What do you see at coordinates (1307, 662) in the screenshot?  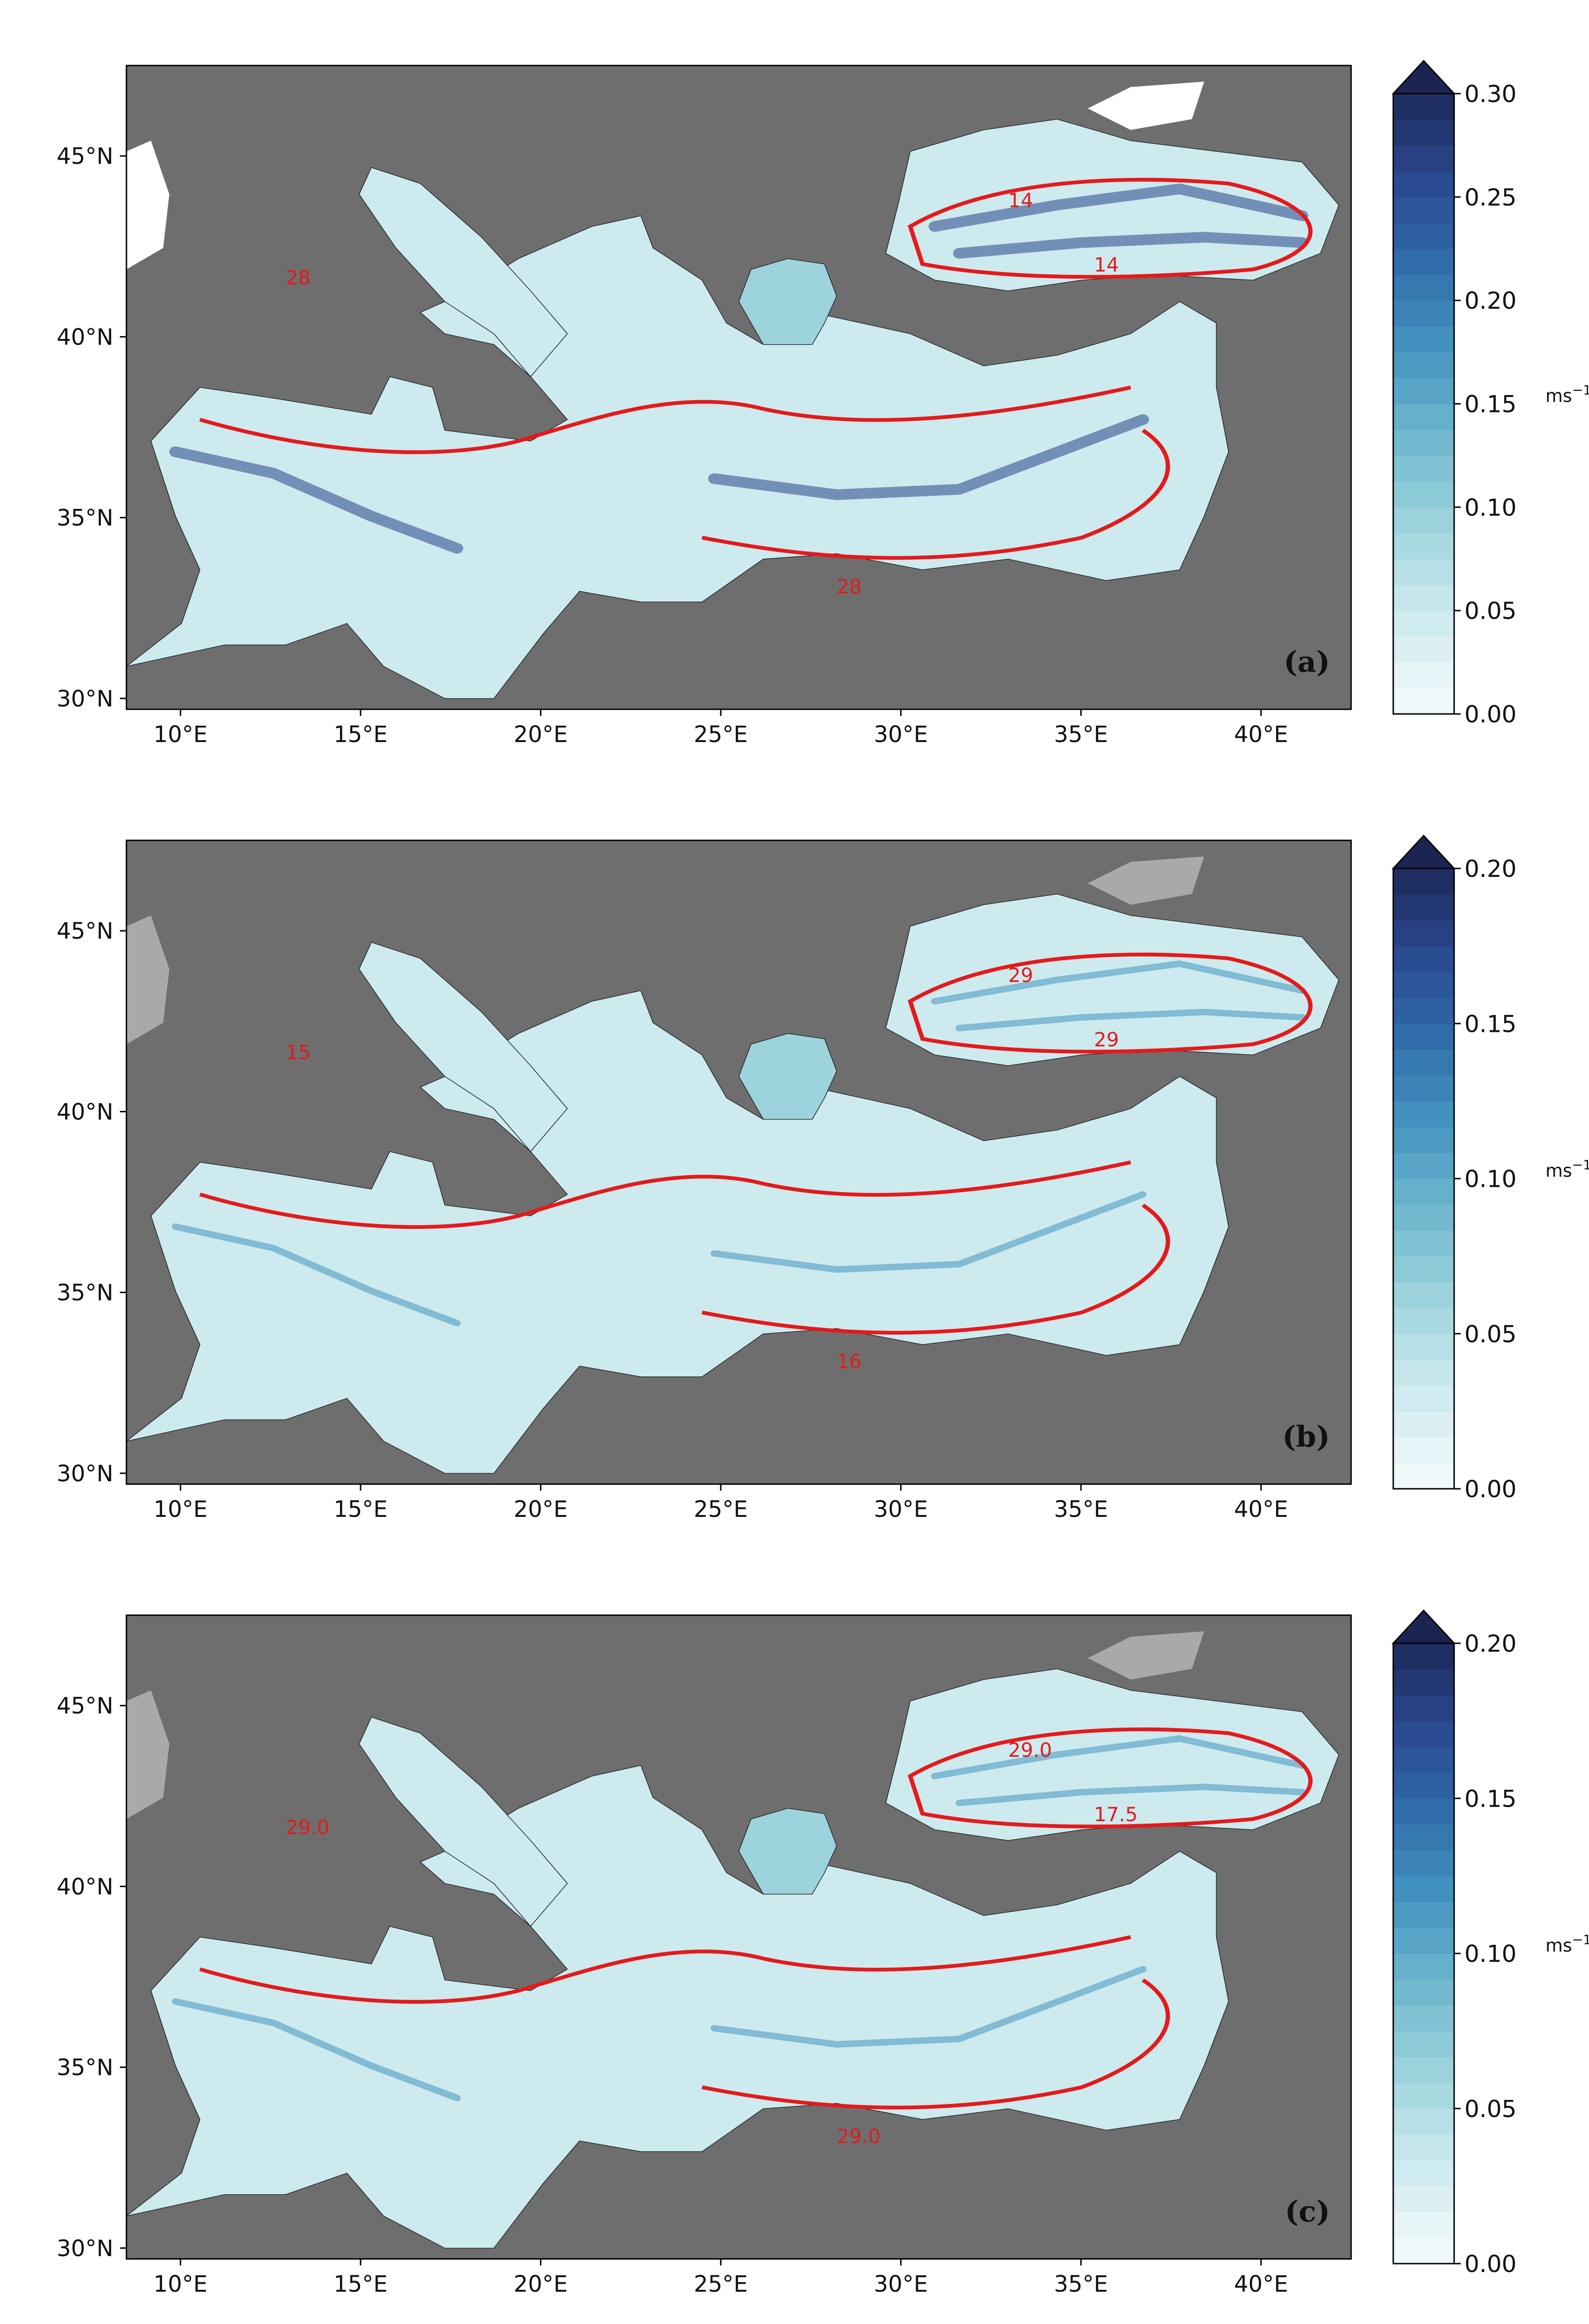 I see `panel-label: (a)` at bounding box center [1307, 662].